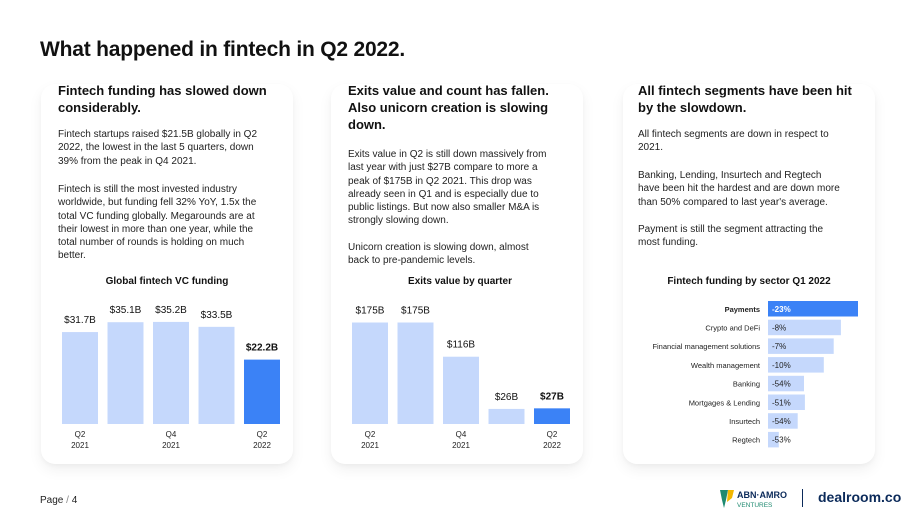 The image size is (920, 518). I want to click on text-line: strongly slowing down., so click(398, 221).